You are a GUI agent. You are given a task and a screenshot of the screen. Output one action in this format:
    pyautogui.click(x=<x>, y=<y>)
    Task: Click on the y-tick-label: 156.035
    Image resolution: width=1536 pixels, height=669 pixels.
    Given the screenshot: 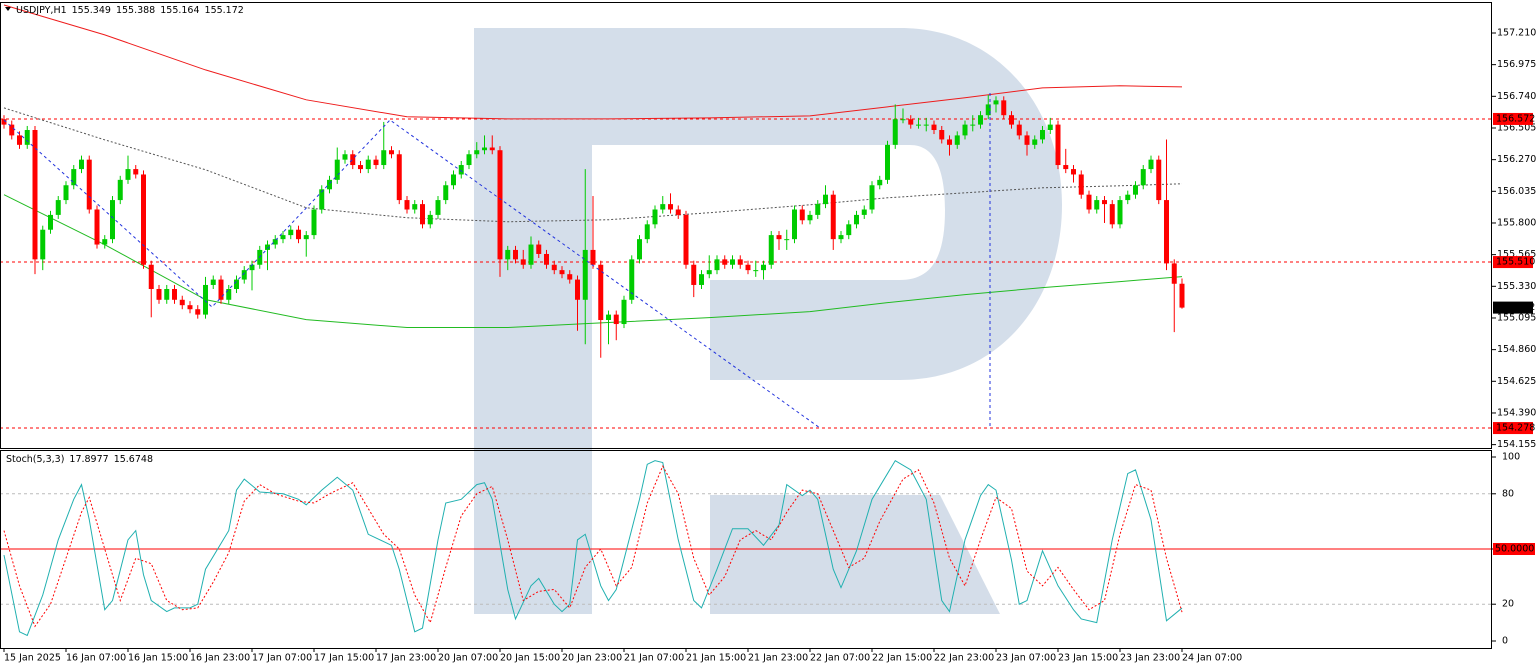 What is the action you would take?
    pyautogui.click(x=1516, y=191)
    